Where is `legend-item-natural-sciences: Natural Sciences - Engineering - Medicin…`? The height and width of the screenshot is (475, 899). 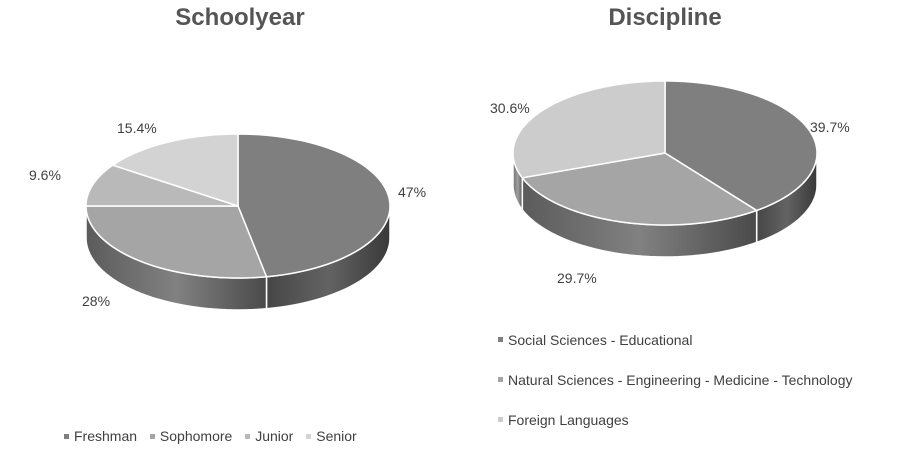 legend-item-natural-sciences: Natural Sciences - Engineering - Medicin… is located at coordinates (688, 380).